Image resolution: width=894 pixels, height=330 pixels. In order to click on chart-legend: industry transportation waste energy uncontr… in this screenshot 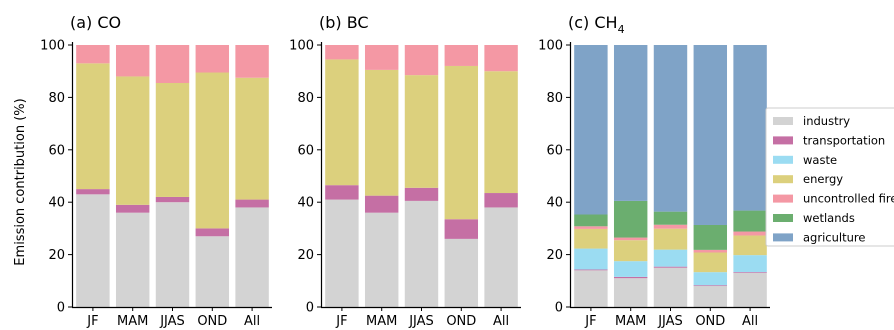, I will do `click(829, 177)`.